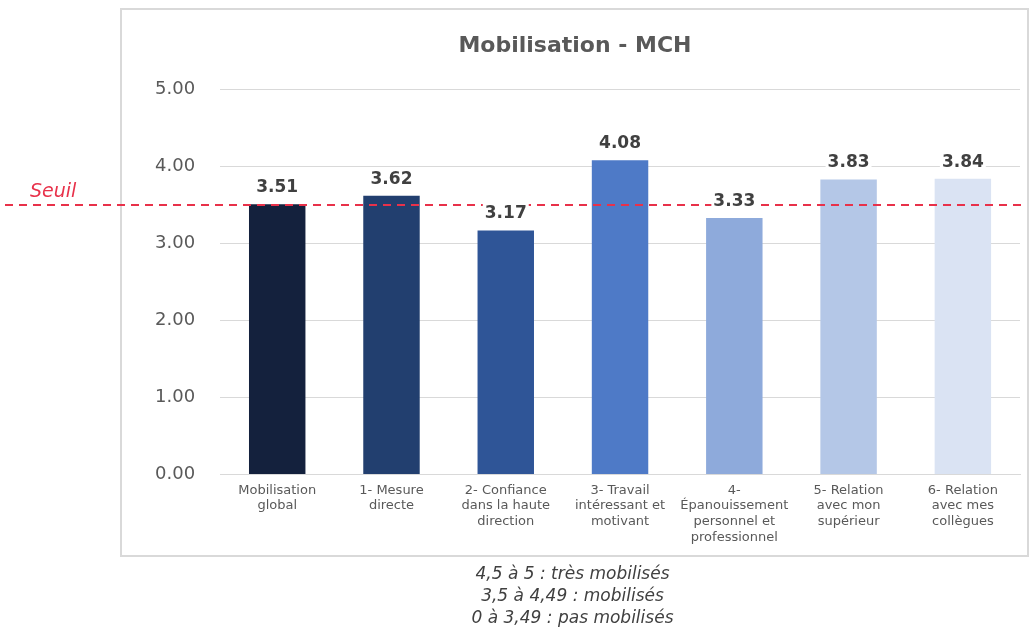  I want to click on x-tick-label: Mobilisation global, so click(277, 497).